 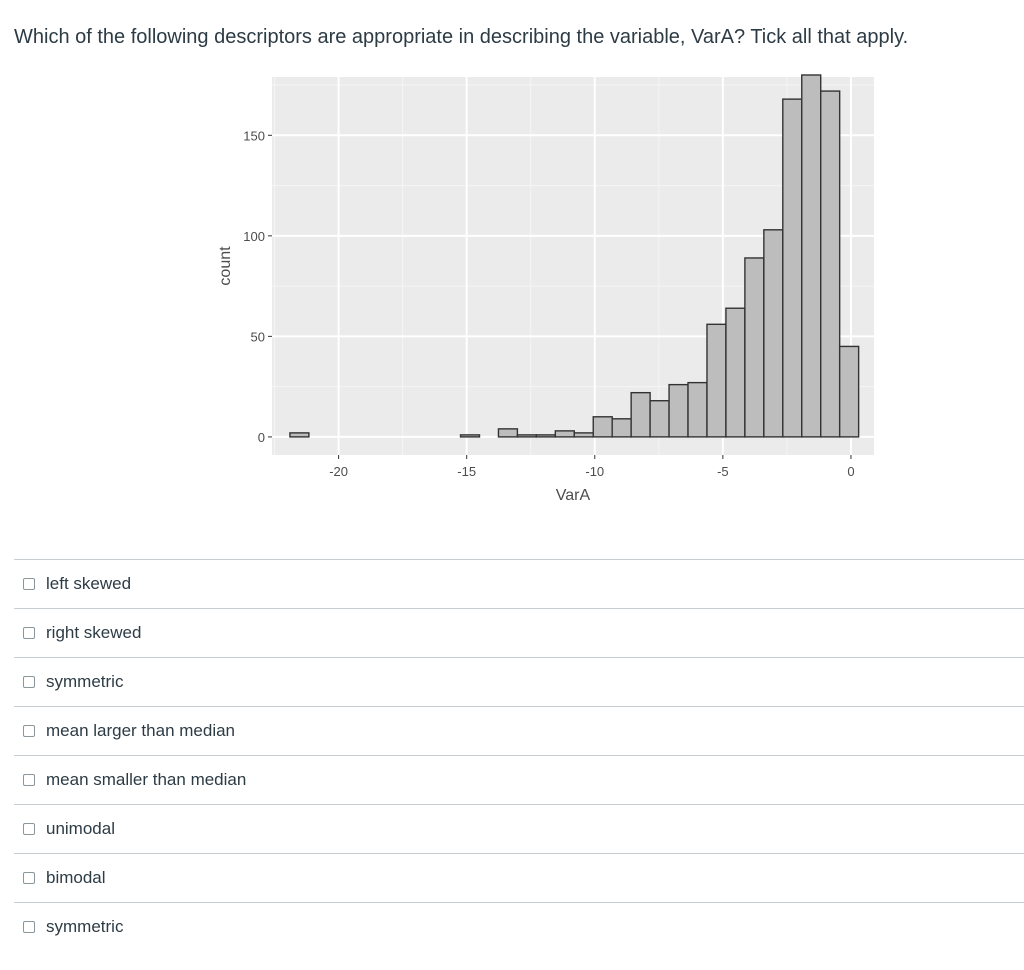 What do you see at coordinates (254, 135) in the screenshot?
I see `y-tick-label: 150` at bounding box center [254, 135].